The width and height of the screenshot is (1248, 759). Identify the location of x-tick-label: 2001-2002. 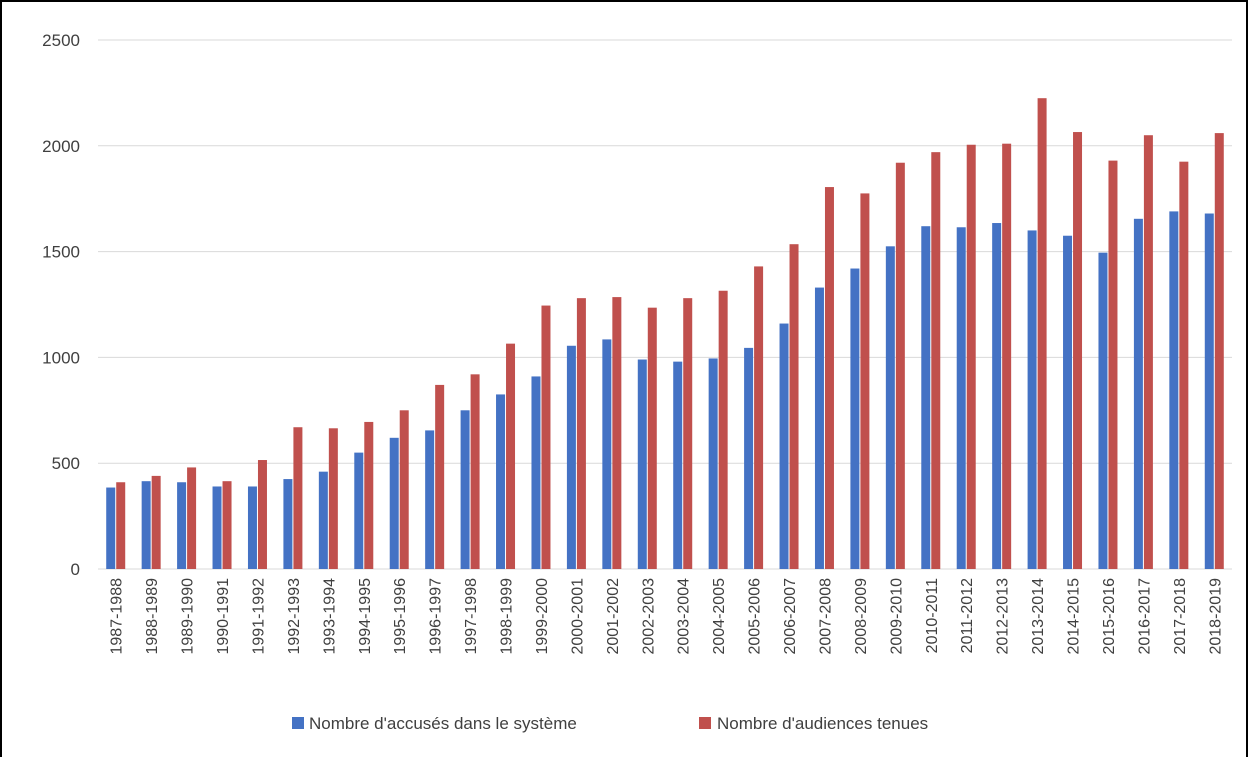
(613, 616).